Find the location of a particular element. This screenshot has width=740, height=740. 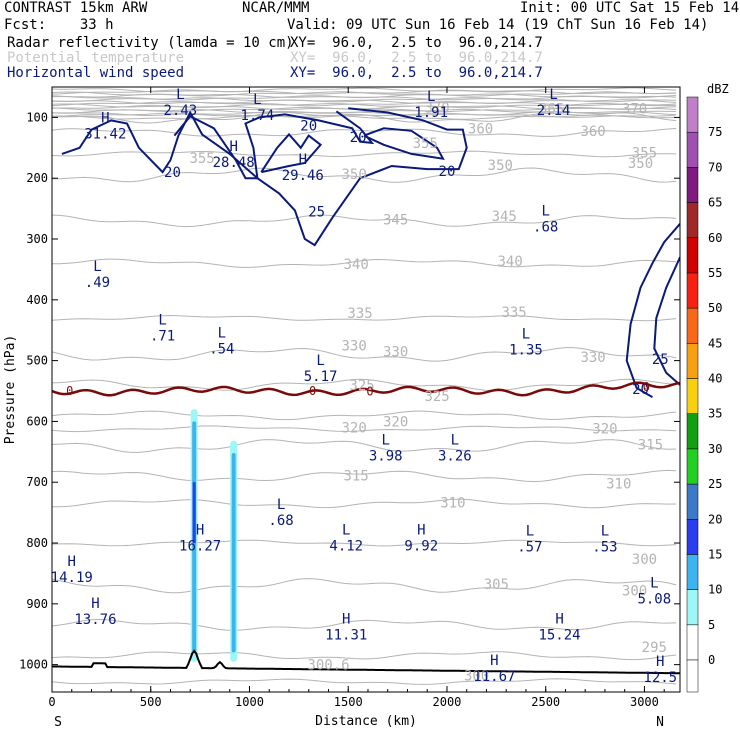

x-end-label-south: S is located at coordinates (58, 722).